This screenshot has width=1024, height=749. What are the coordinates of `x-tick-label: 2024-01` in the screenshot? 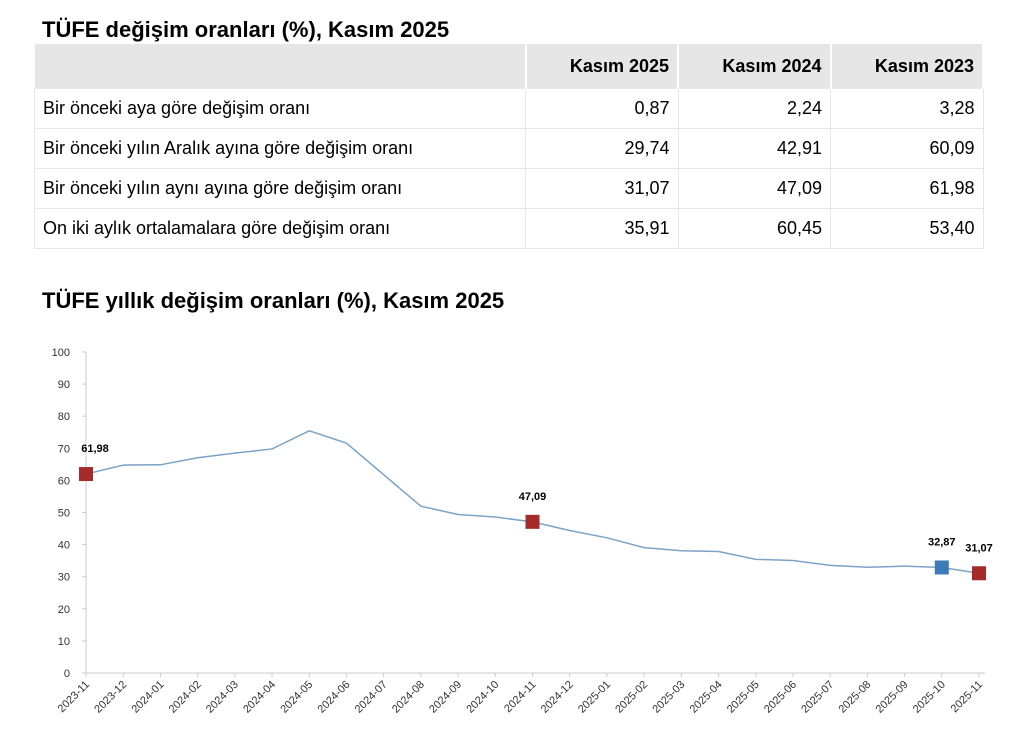 It's located at (148, 697).